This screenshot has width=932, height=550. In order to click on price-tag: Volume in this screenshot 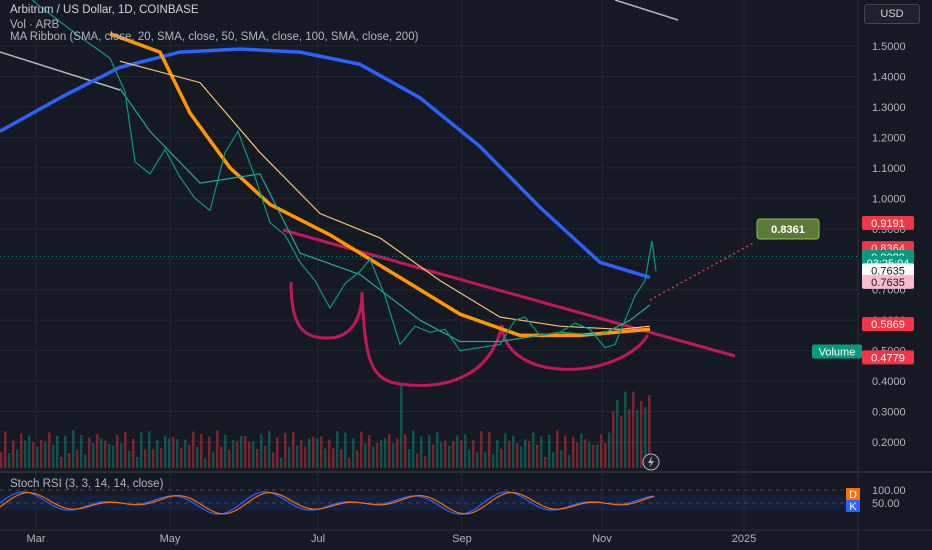, I will do `click(837, 353)`.